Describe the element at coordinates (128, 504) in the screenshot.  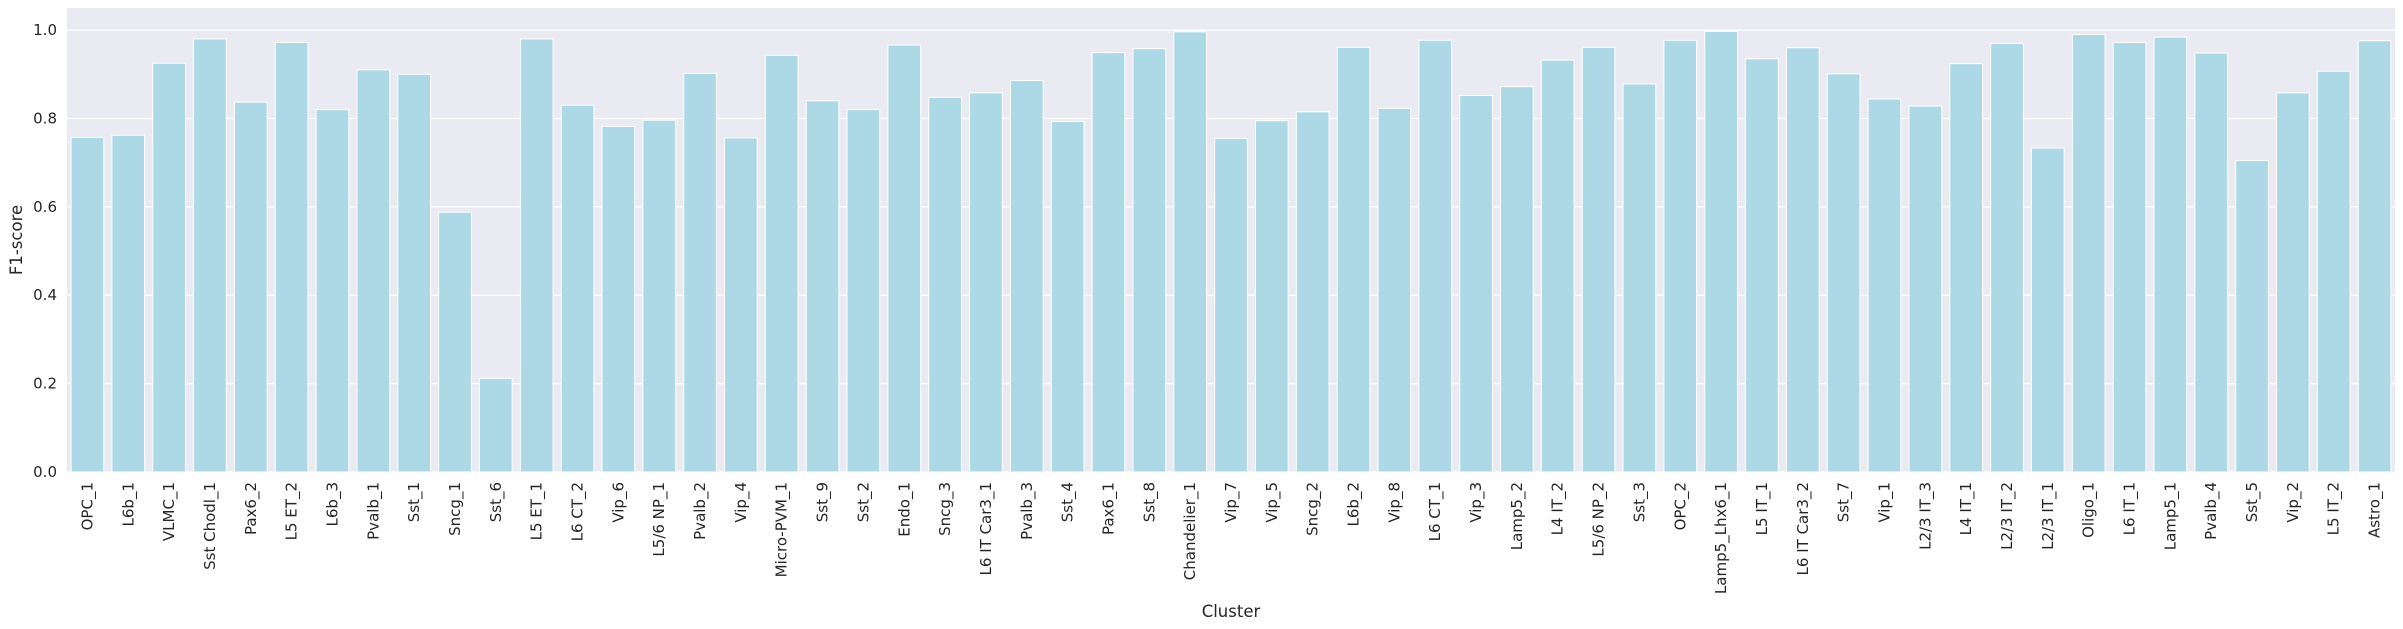
I see `x-tick-label: L6b_1` at that location.